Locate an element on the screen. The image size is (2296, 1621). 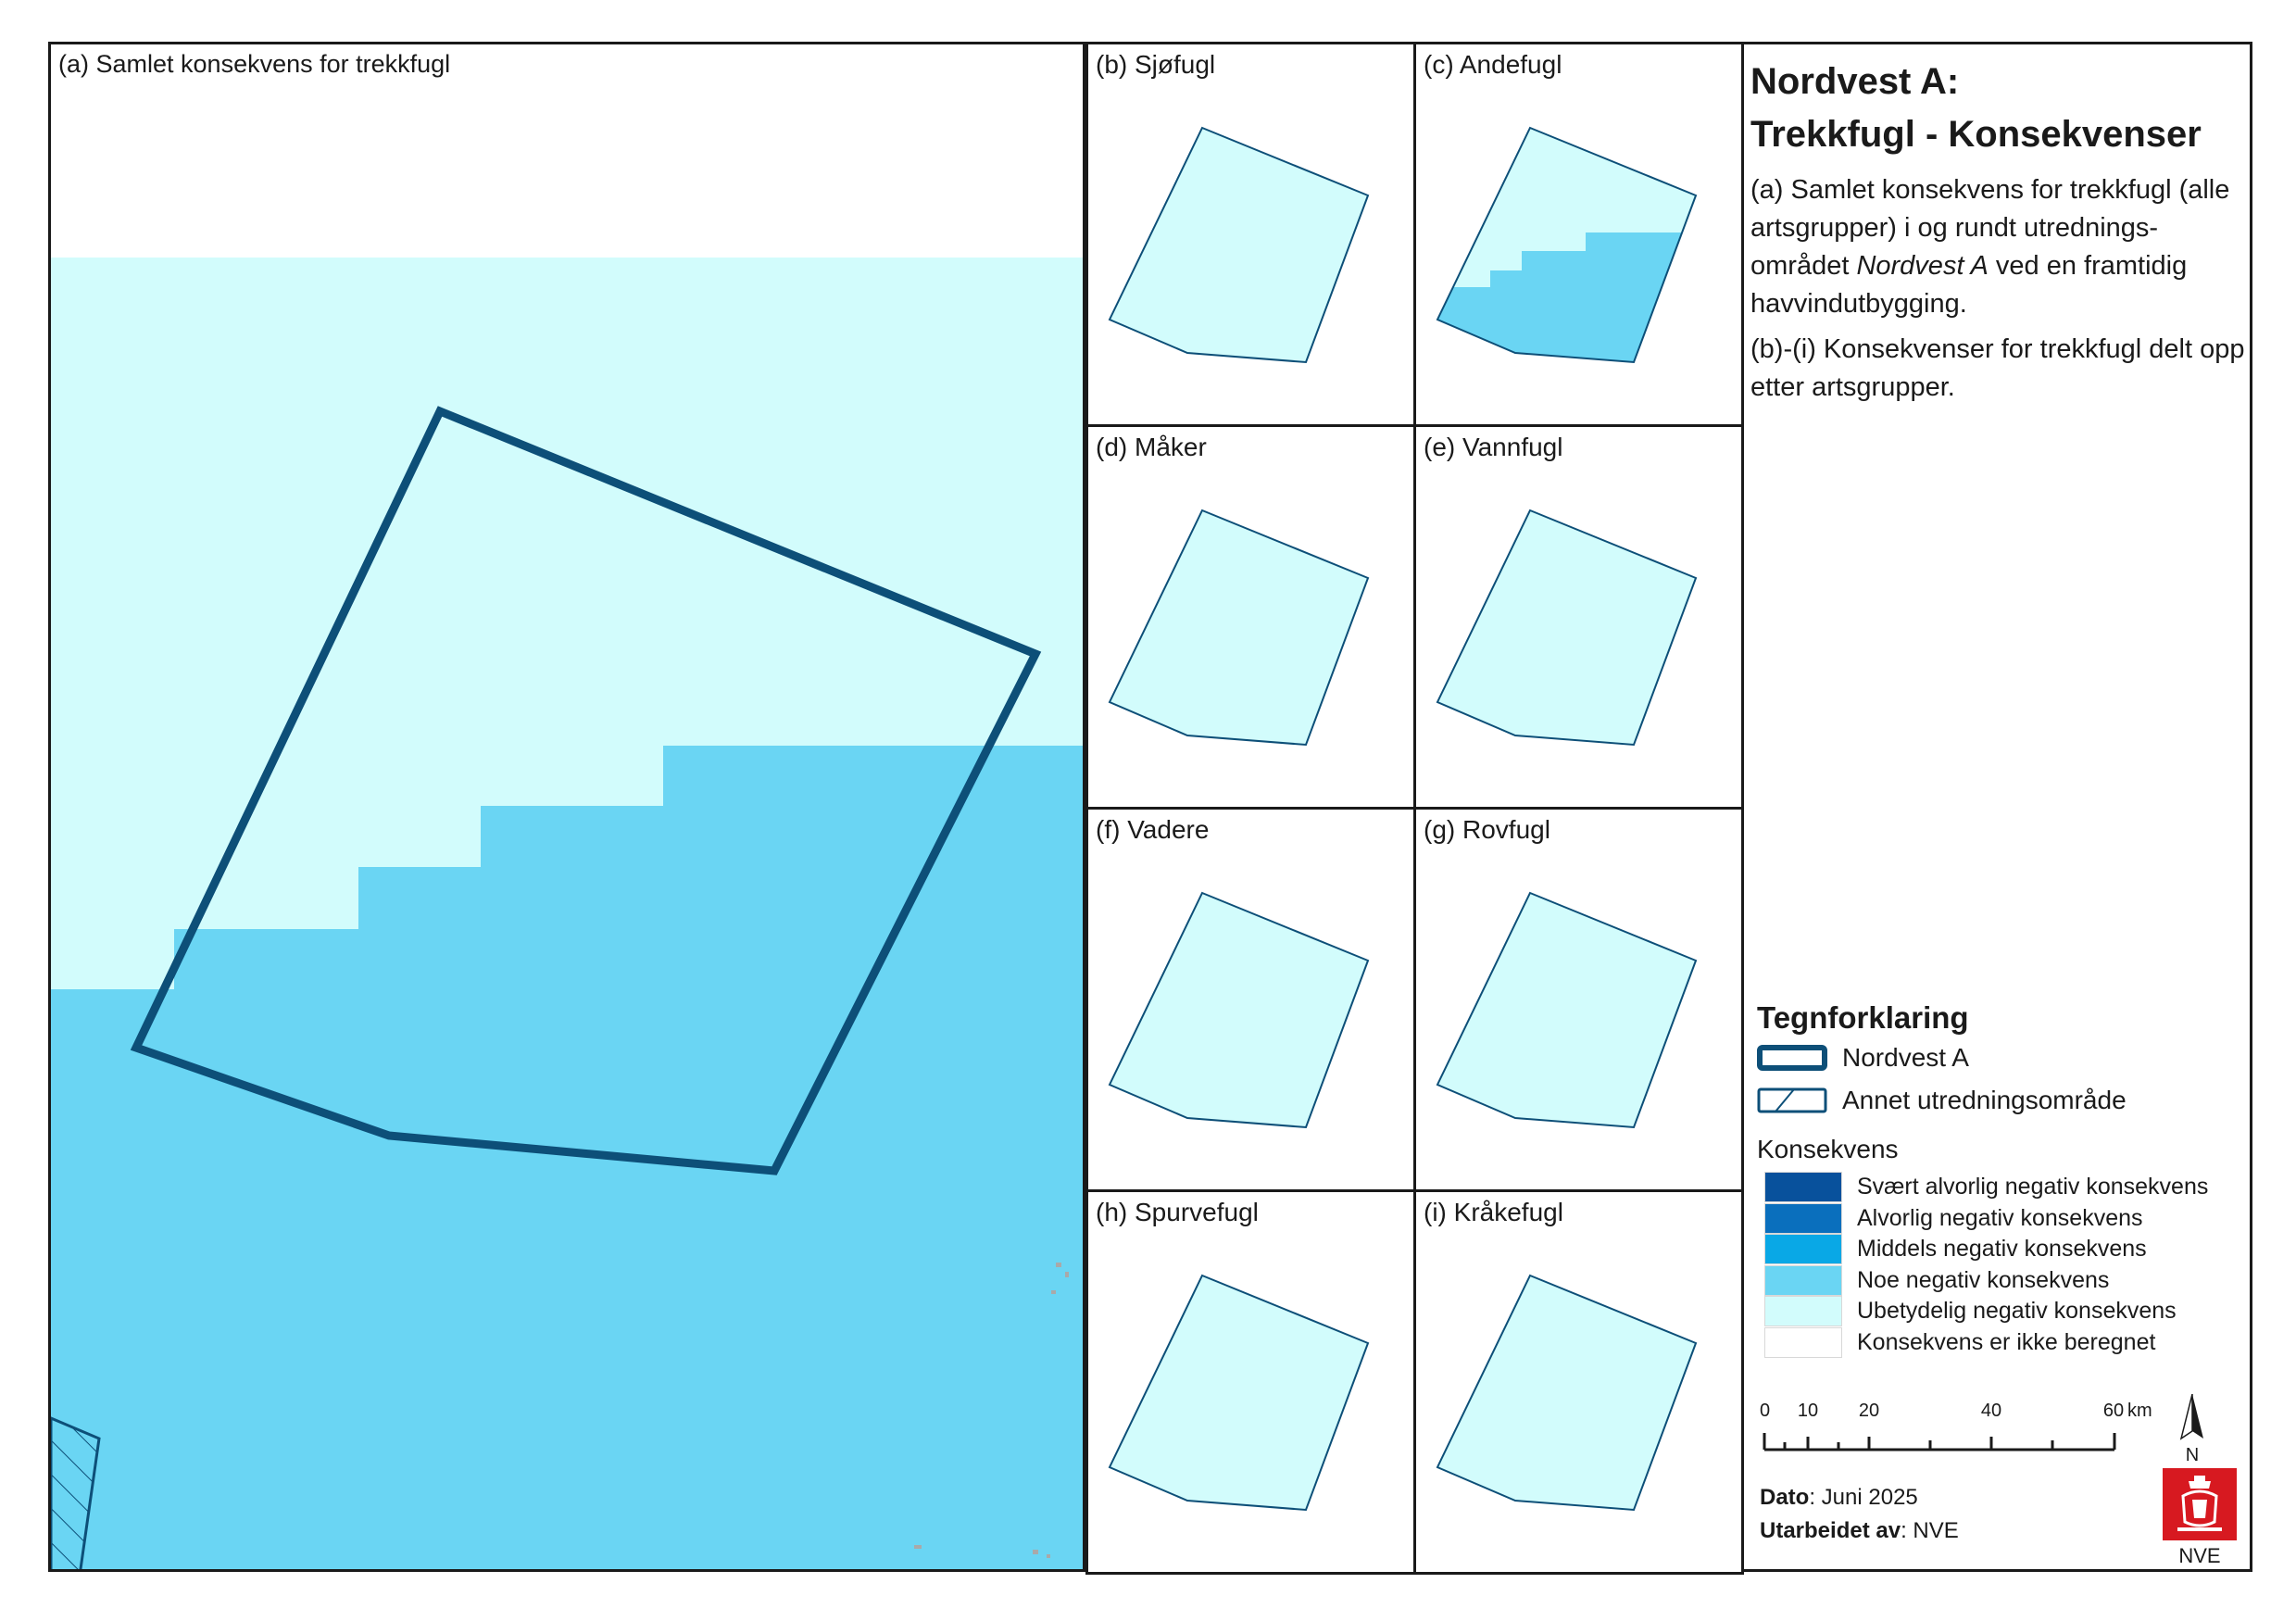
scale-bar: 0 10 20 40 60 km is located at coordinates (2002, 1447).